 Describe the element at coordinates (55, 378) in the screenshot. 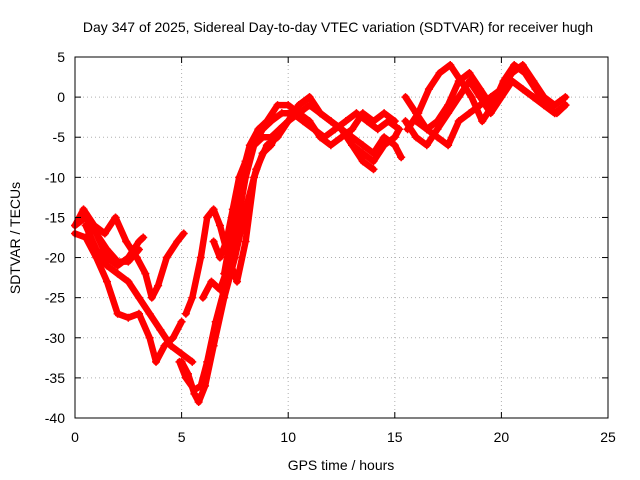

I see `y-tick-label: -35` at that location.